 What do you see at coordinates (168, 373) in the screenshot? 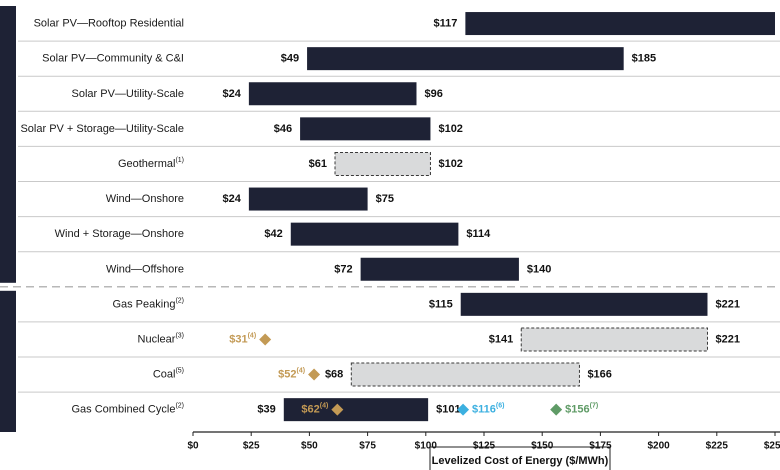
I see `category-label: Coal(5)` at bounding box center [168, 373].